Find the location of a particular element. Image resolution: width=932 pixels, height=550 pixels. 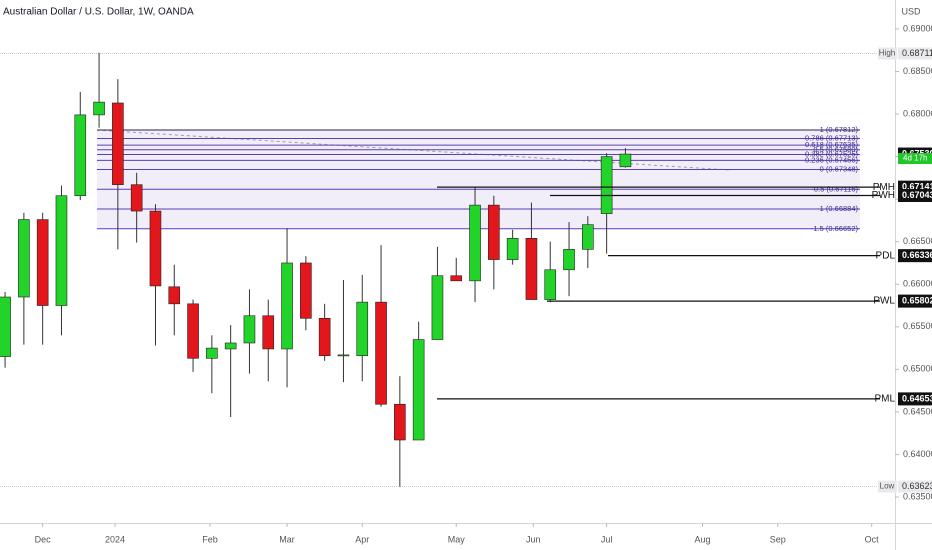

x-tick-label: Mar is located at coordinates (287, 539).